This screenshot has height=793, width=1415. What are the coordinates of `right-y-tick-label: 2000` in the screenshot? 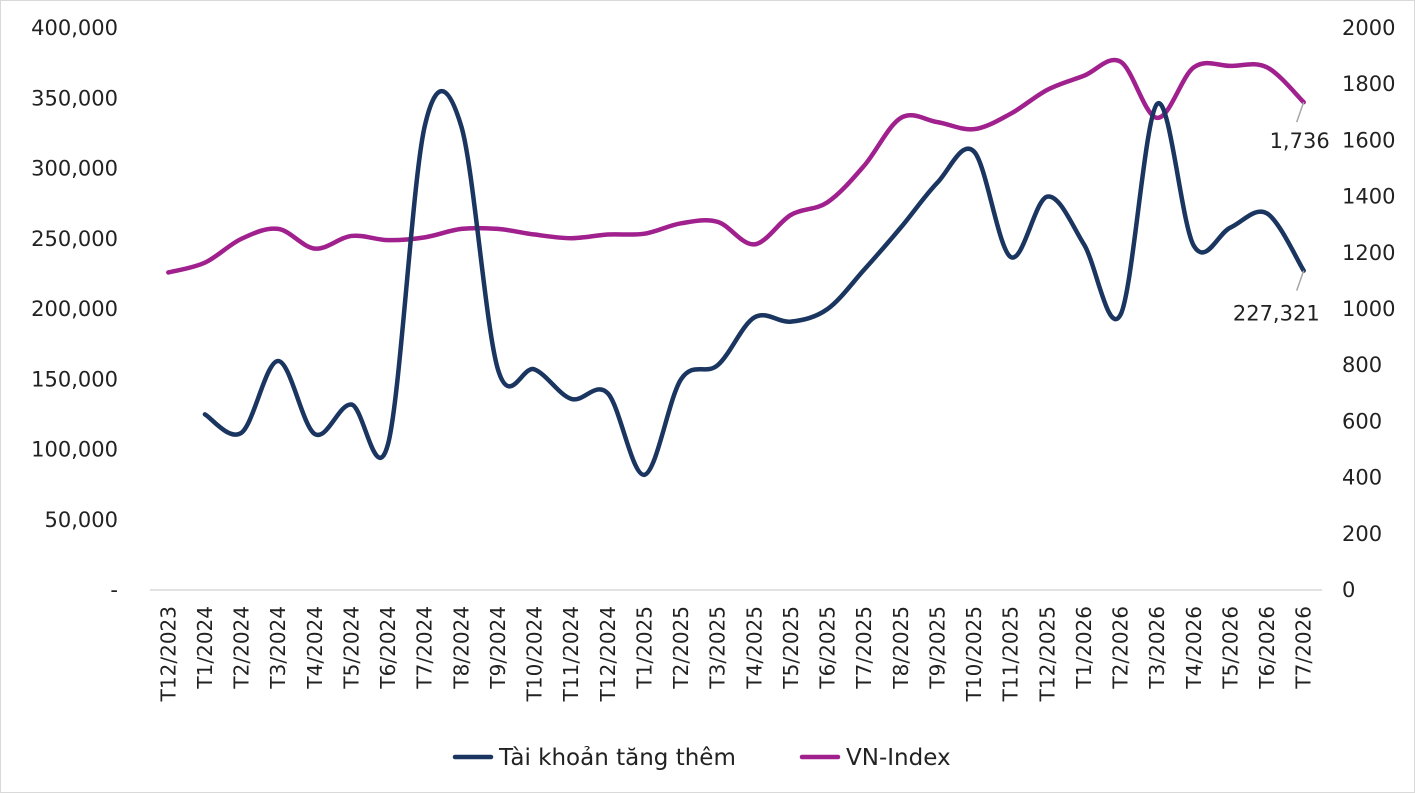 It's located at (1368, 28).